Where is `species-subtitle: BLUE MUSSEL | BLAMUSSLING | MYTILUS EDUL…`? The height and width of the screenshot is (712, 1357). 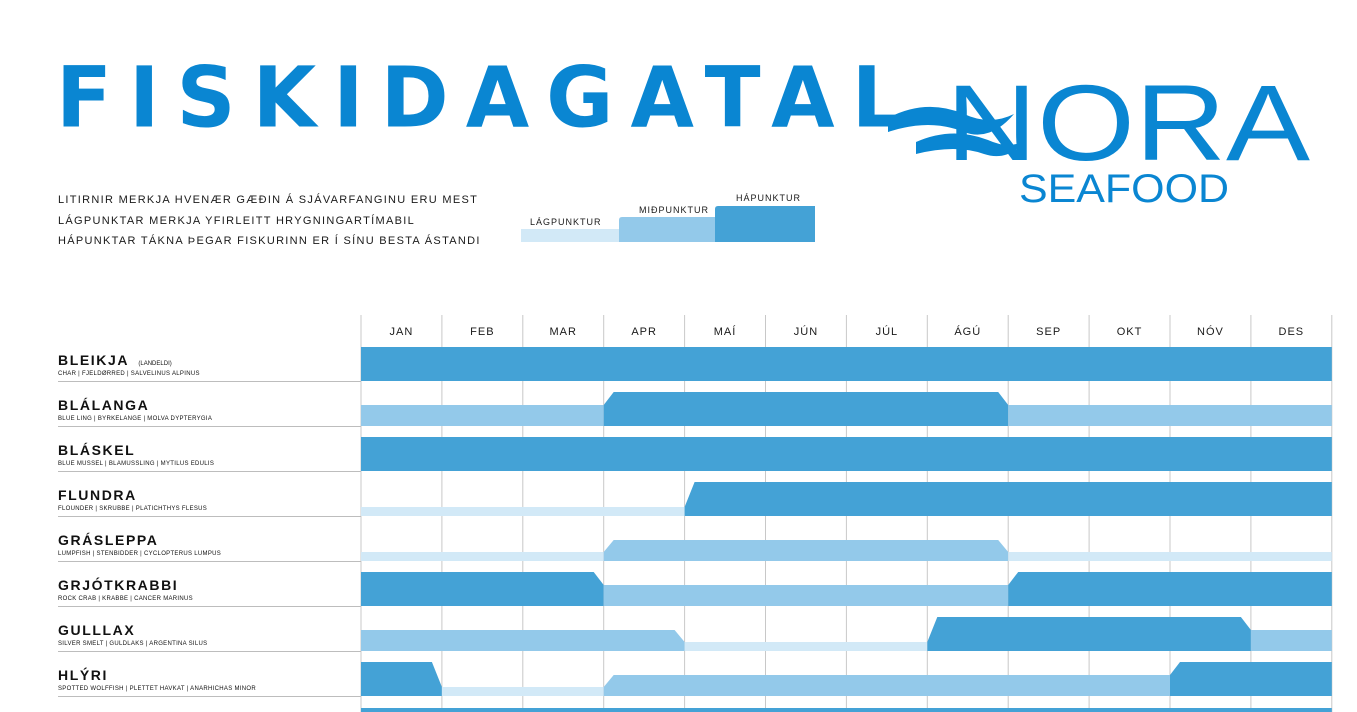
species-subtitle: BLUE MUSSEL | BLAMUSSLING | MYTILUS EDUL… is located at coordinates (136, 464).